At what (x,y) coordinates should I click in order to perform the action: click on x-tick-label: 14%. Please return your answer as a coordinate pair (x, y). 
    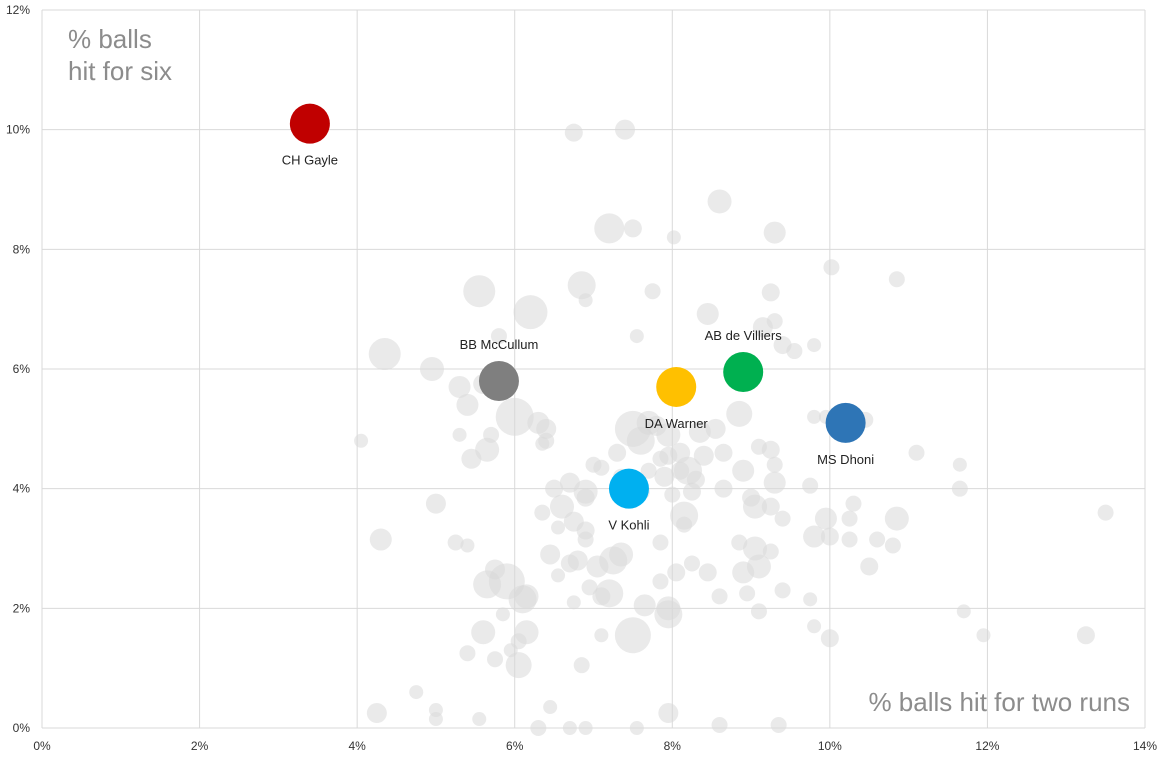
    Looking at the image, I should click on (1145, 746).